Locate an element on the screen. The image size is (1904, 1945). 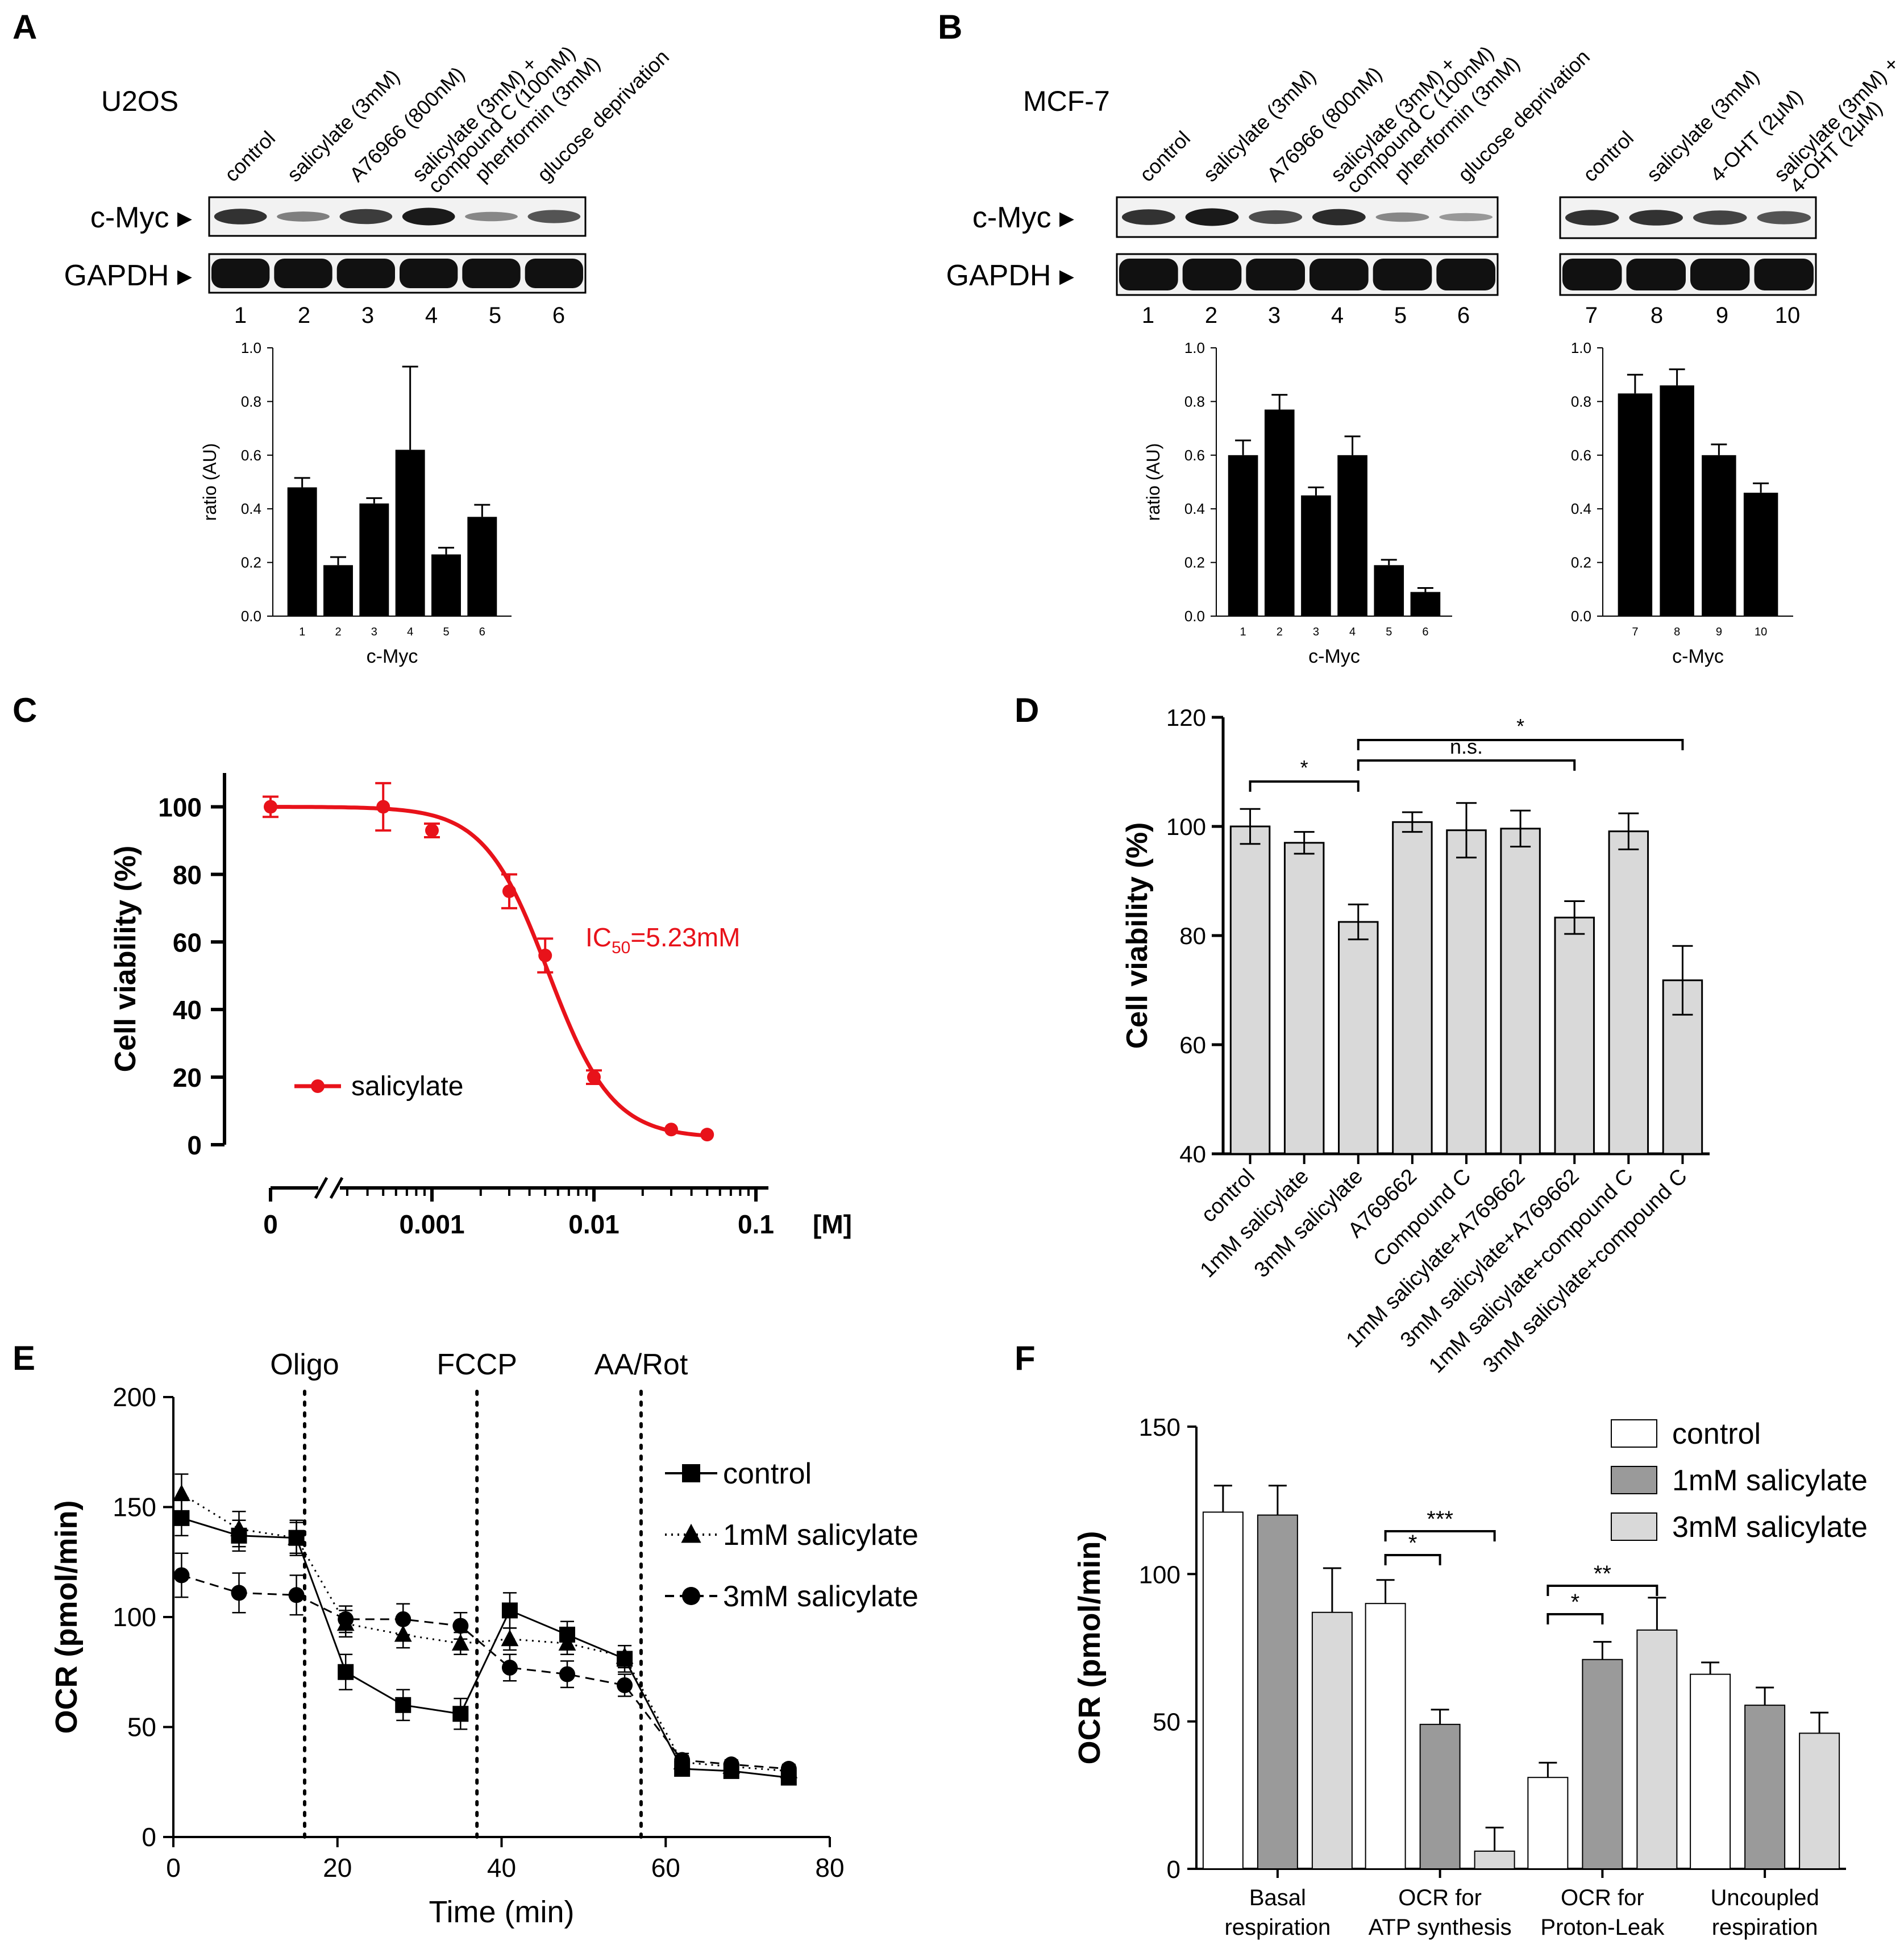
blot-cmyc-a is located at coordinates (397, 216).